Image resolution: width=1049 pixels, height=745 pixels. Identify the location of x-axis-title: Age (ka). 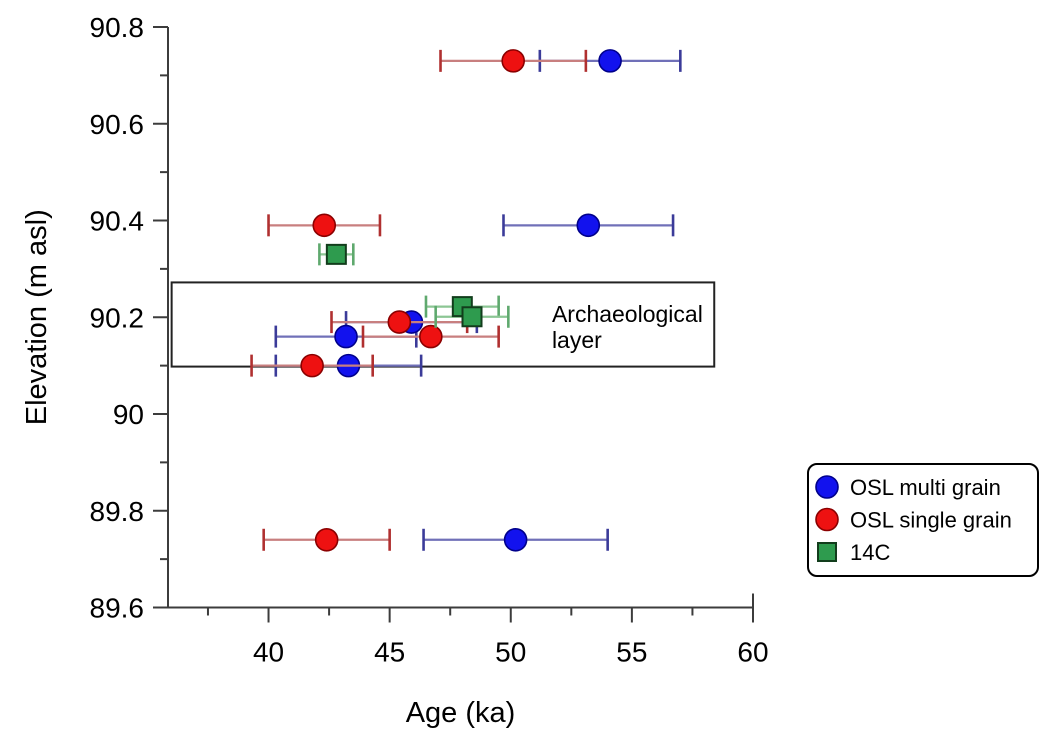
(461, 713).